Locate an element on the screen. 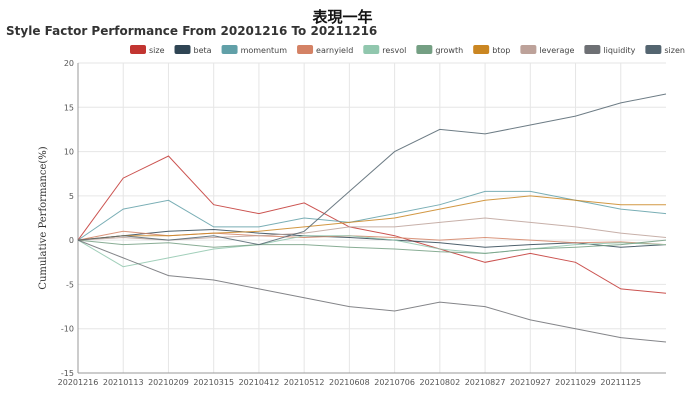 The width and height of the screenshot is (685, 403). series-line-momentum is located at coordinates (372, 215).